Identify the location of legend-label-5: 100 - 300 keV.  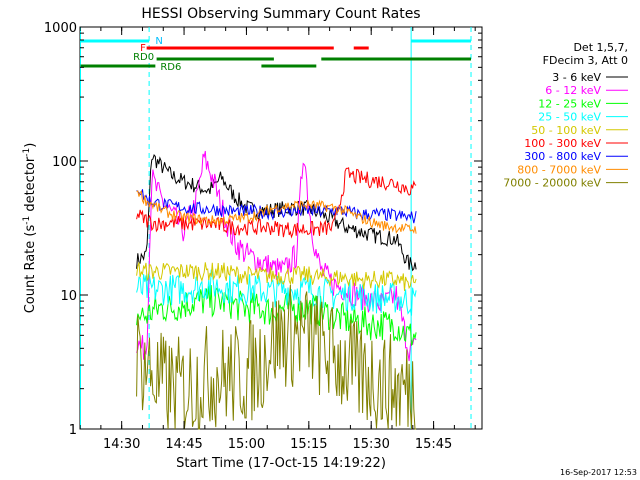
(562, 143).